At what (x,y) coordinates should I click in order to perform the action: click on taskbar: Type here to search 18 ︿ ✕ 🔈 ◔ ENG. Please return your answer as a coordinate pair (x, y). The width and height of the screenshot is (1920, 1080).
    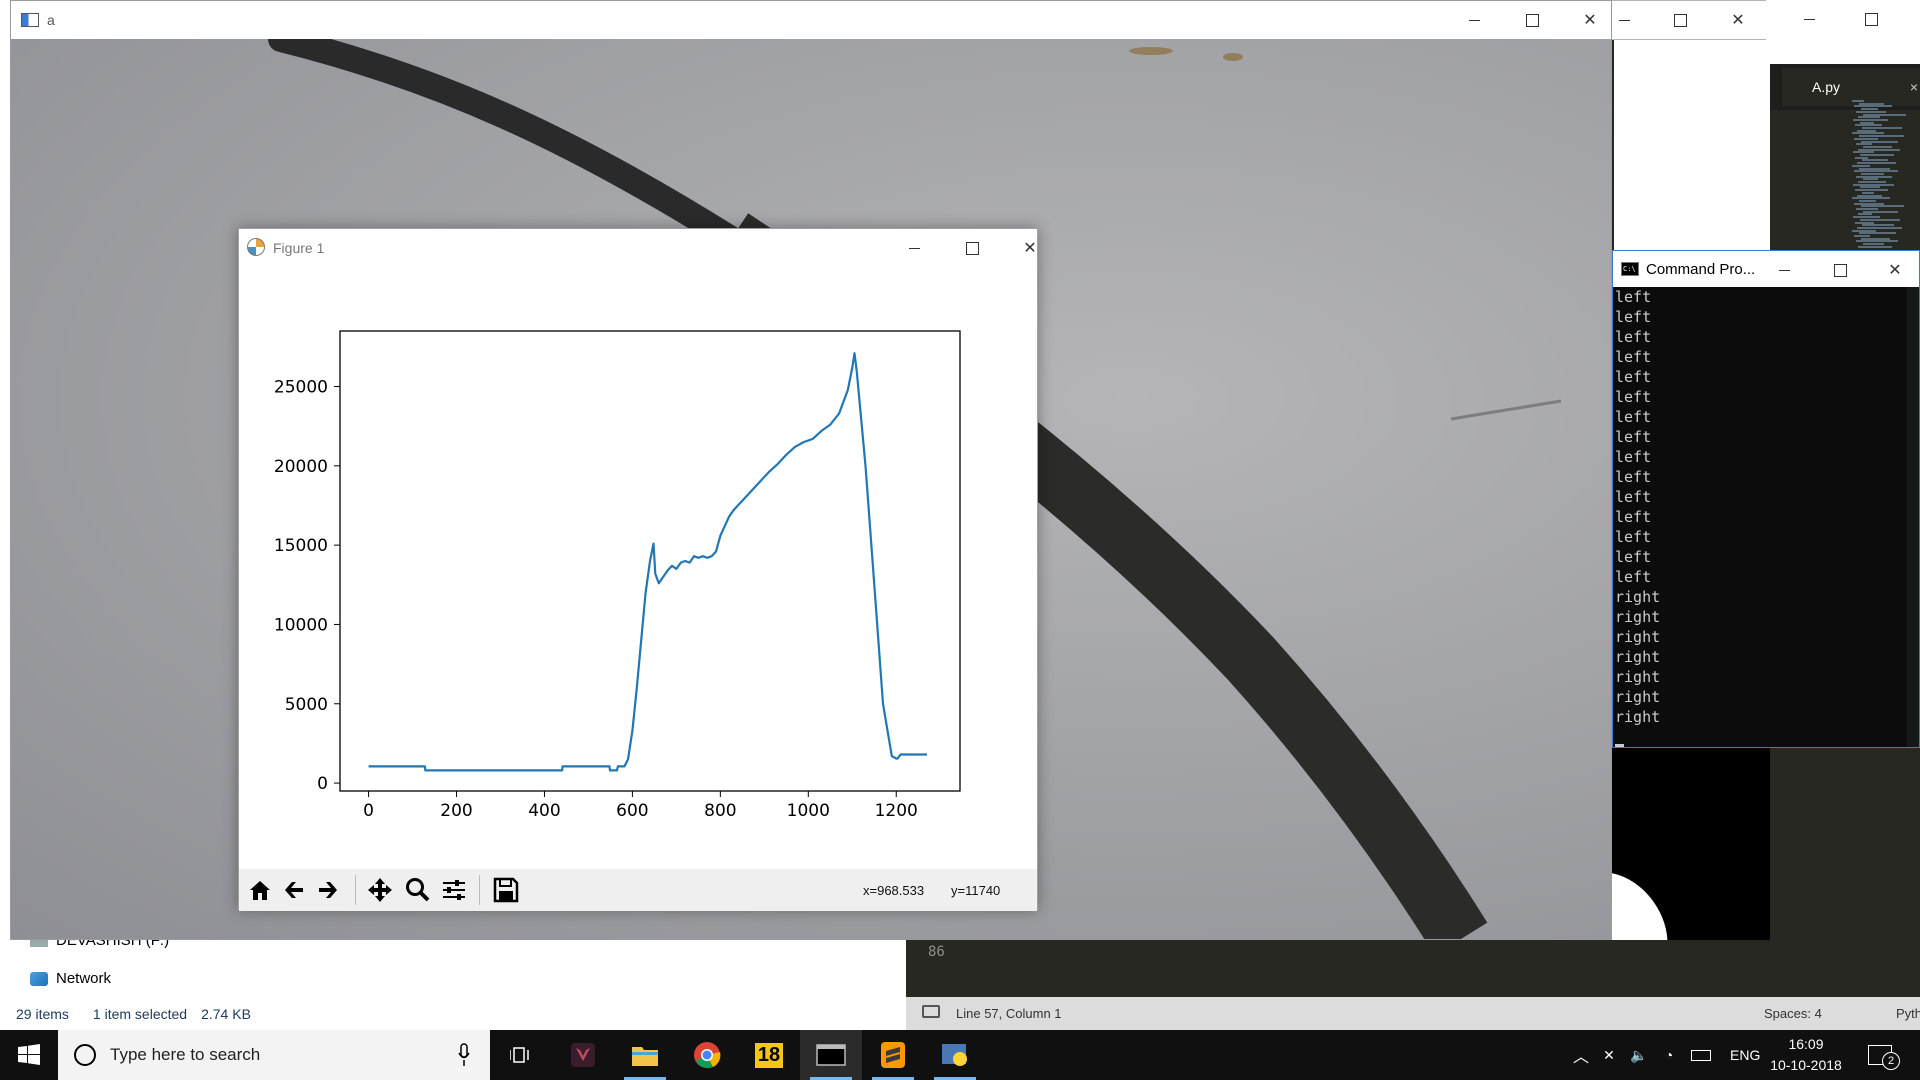
    Looking at the image, I should click on (960, 1055).